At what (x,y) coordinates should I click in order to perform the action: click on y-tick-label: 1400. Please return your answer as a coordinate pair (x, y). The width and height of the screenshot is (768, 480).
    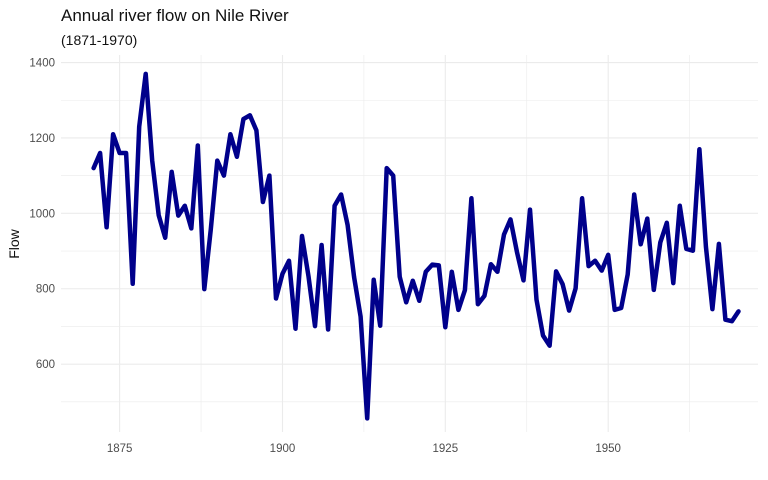
    Looking at the image, I should click on (42, 64).